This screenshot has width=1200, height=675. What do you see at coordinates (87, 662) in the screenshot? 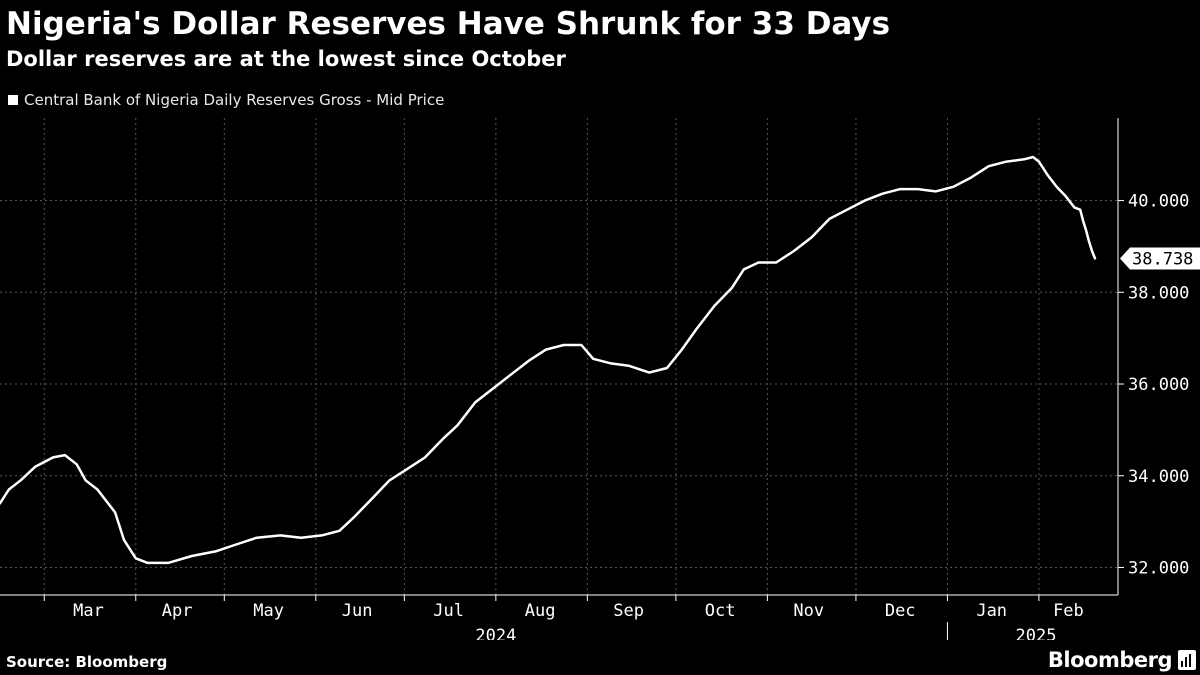
I see `source-note: Source: Bloomberg` at bounding box center [87, 662].